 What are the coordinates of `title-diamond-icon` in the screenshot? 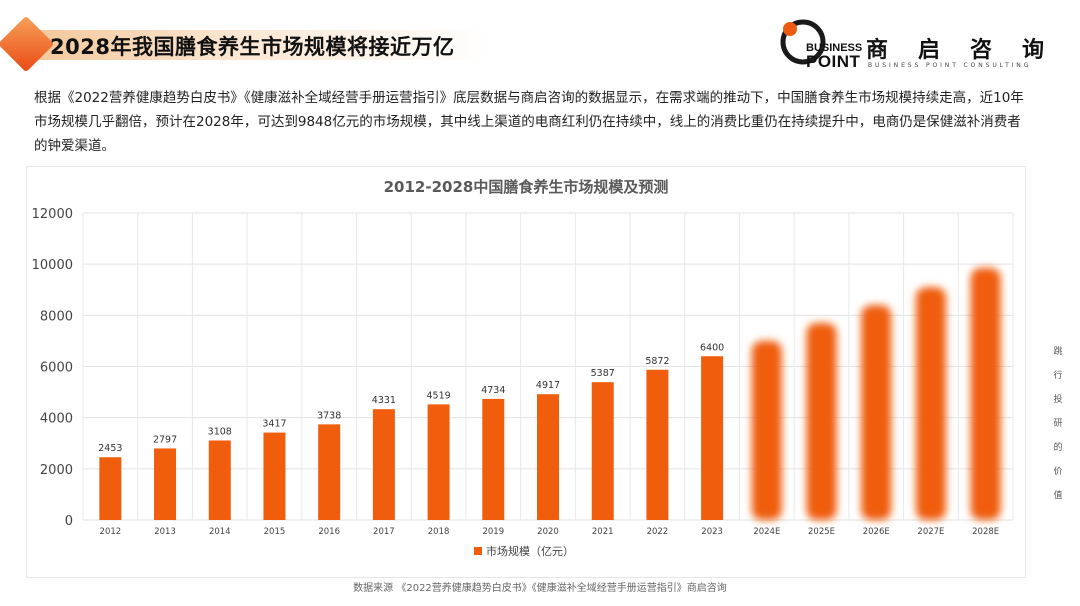 It's located at (27, 44).